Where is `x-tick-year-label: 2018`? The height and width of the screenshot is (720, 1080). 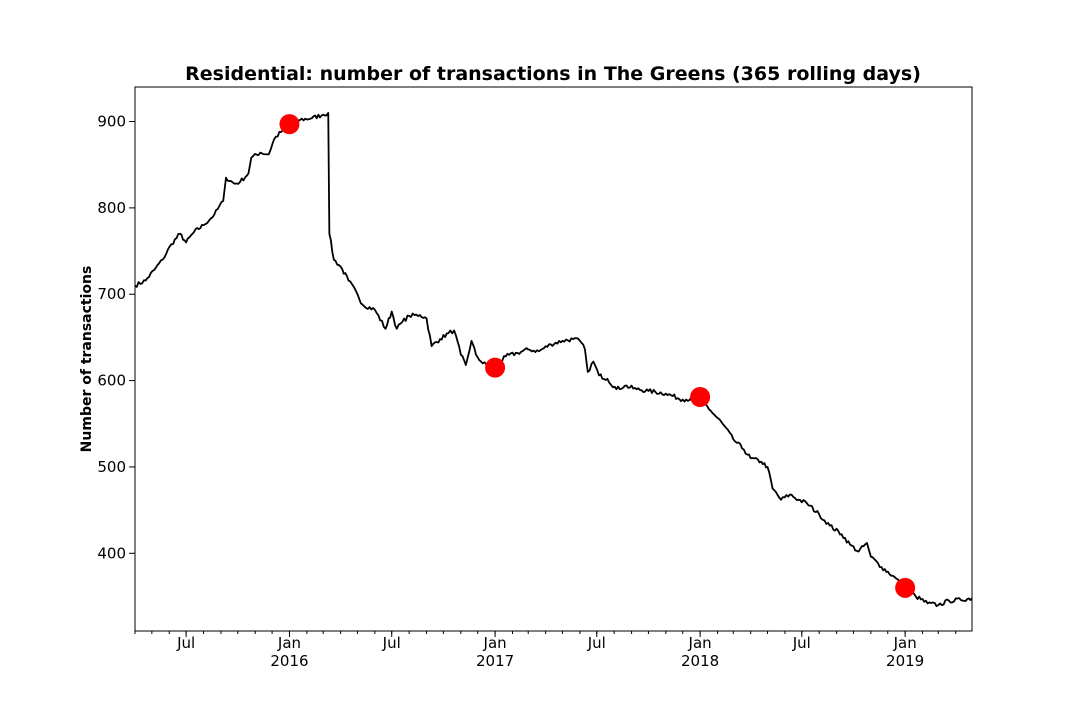 x-tick-year-label: 2018 is located at coordinates (700, 661).